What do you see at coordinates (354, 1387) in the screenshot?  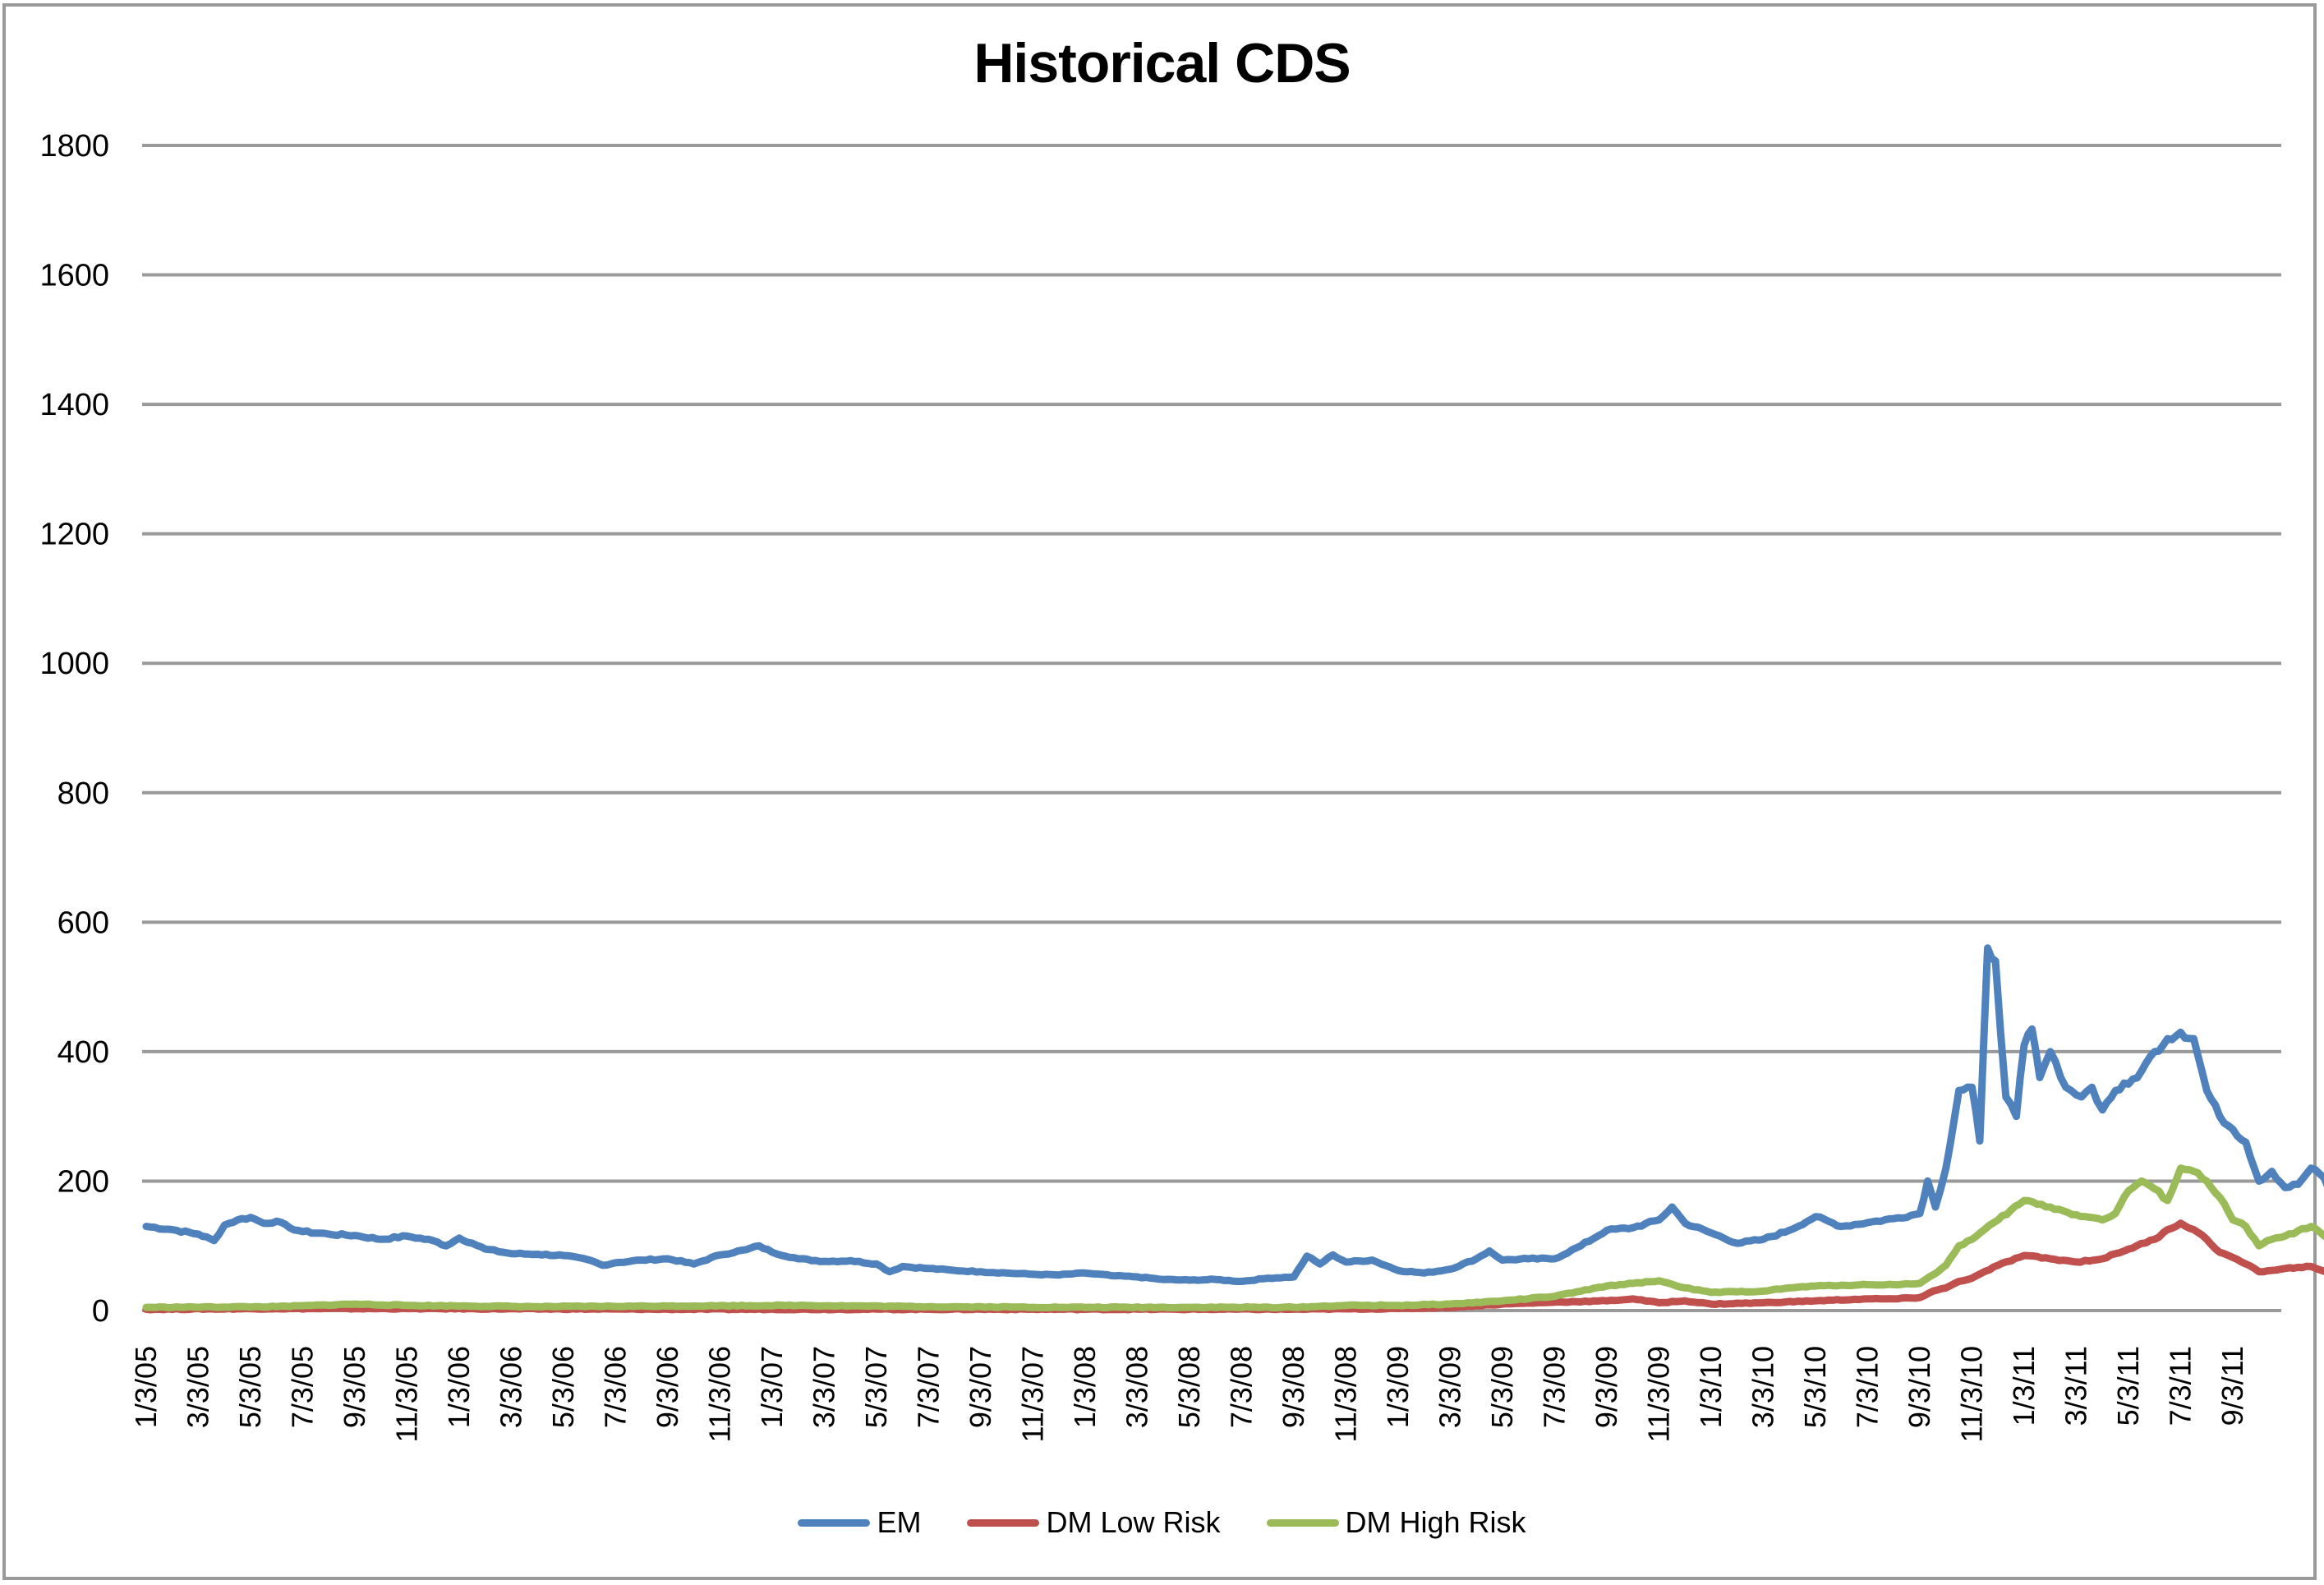 I see `x-tick-label: 9/3/05` at bounding box center [354, 1387].